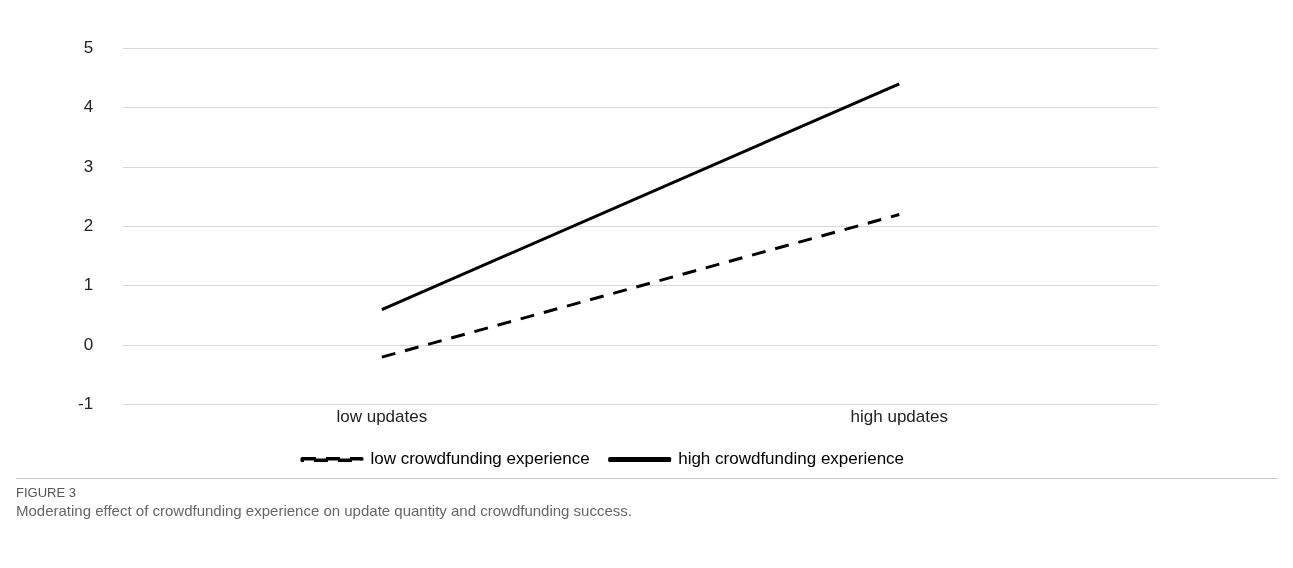  I want to click on y-tick-label: 4, so click(88, 107).